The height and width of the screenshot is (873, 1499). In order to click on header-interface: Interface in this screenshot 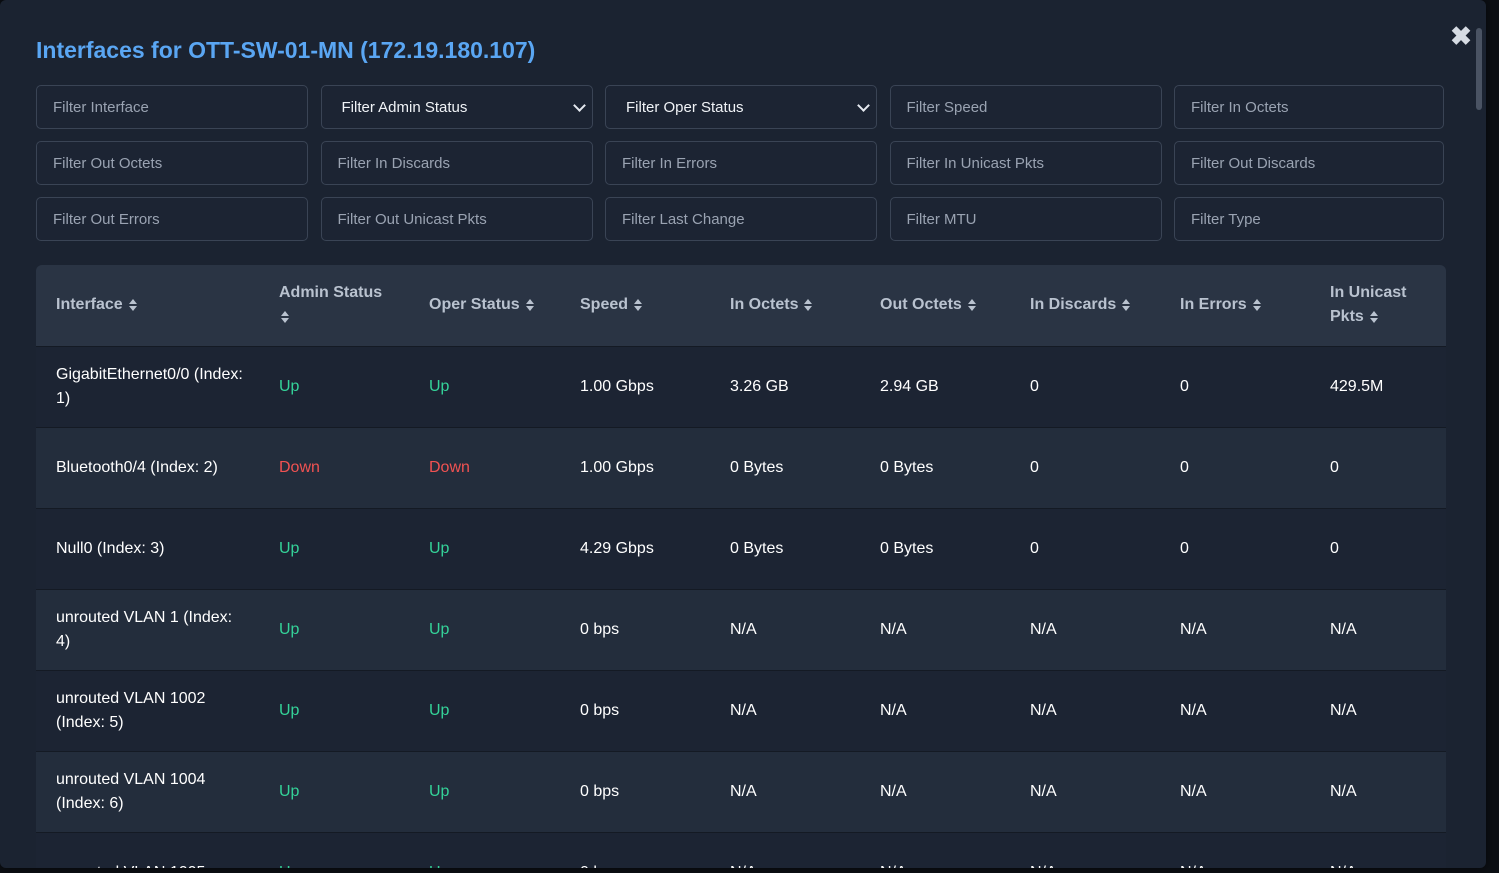, I will do `click(147, 305)`.